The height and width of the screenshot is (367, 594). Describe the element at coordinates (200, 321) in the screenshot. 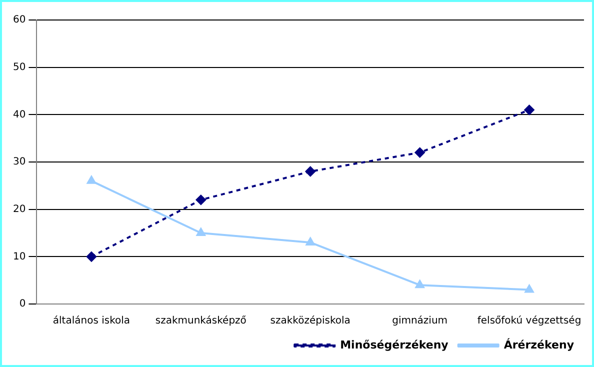

I see `x-tick-label: szakmunkásképző` at that location.